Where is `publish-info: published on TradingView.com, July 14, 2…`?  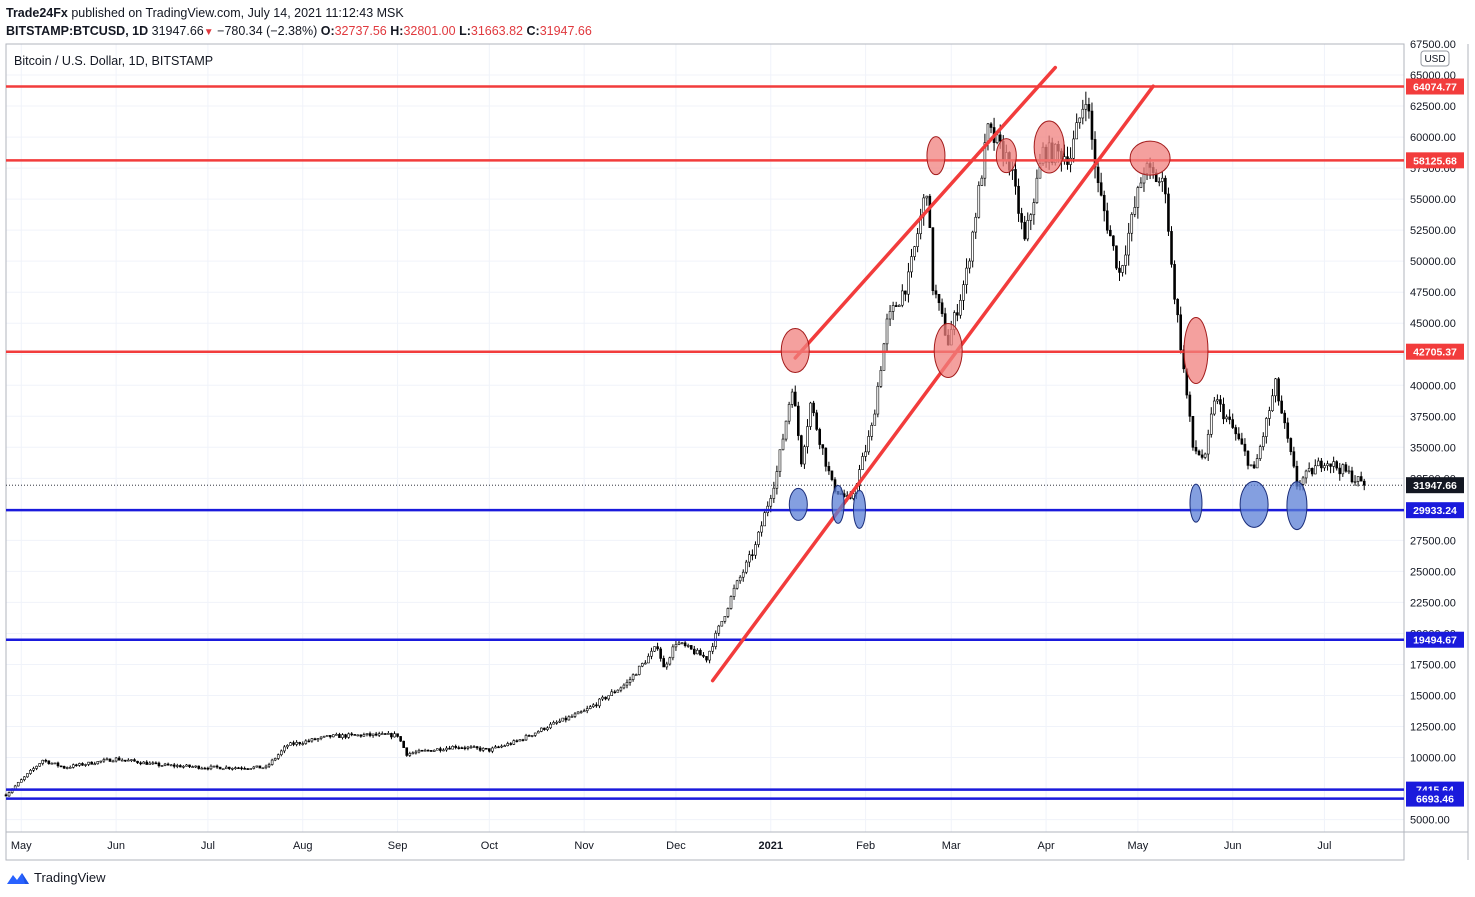 publish-info: published on TradingView.com, July 14, 2… is located at coordinates (237, 13).